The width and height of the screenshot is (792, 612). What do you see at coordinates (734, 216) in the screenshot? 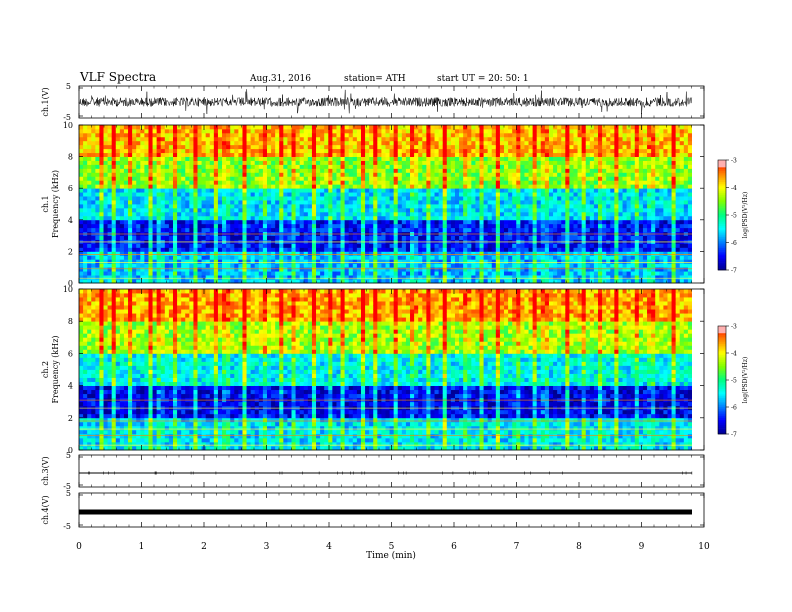
I see `ch1-spectrogram-colorbar-tick-label: -5` at bounding box center [734, 216].